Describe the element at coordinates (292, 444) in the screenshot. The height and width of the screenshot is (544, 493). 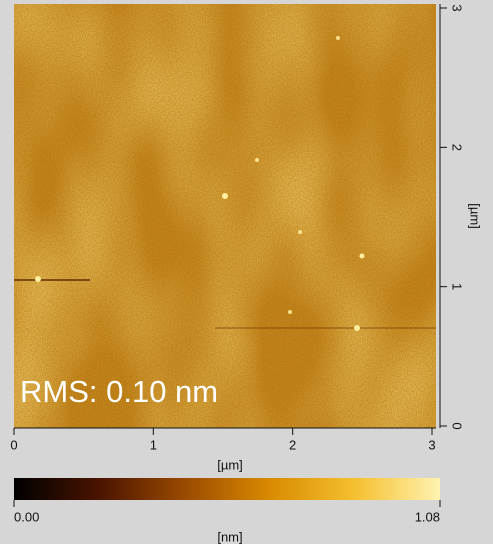
I see `x-tick-label: 2` at that location.